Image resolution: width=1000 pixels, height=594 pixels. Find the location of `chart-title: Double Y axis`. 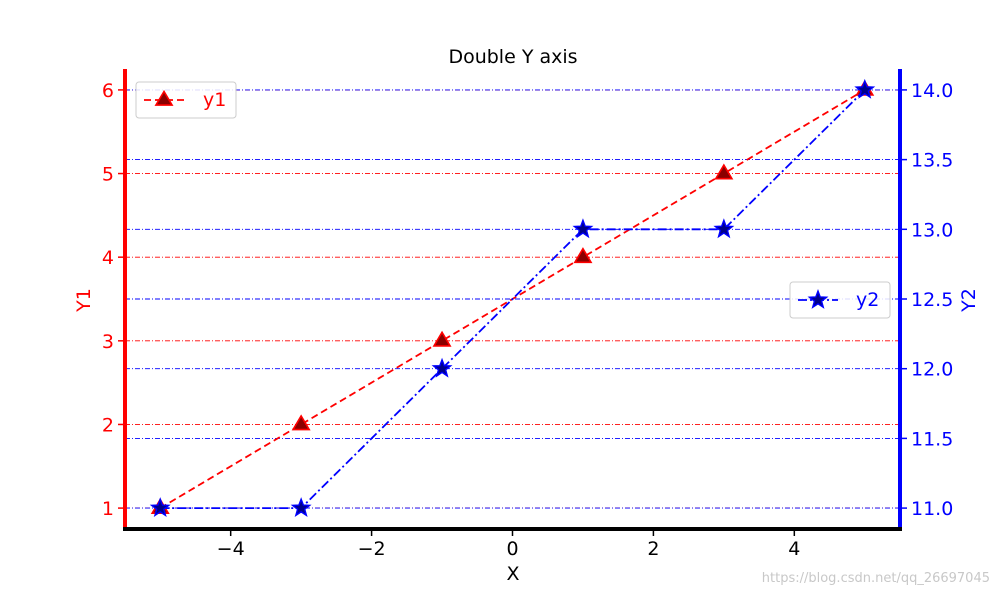

chart-title: Double Y axis is located at coordinates (512, 57).